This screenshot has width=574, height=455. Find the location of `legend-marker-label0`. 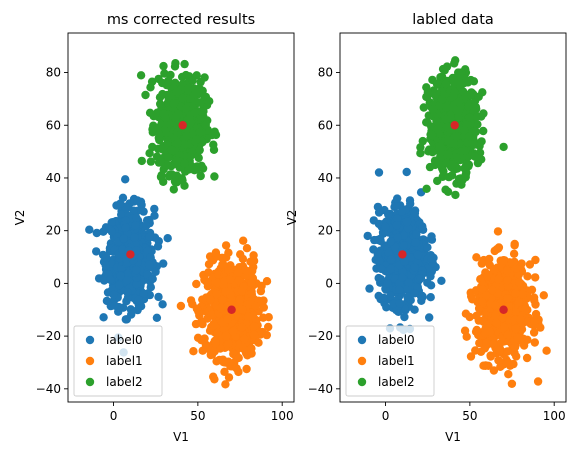

legend-marker-label0 is located at coordinates (90, 340).